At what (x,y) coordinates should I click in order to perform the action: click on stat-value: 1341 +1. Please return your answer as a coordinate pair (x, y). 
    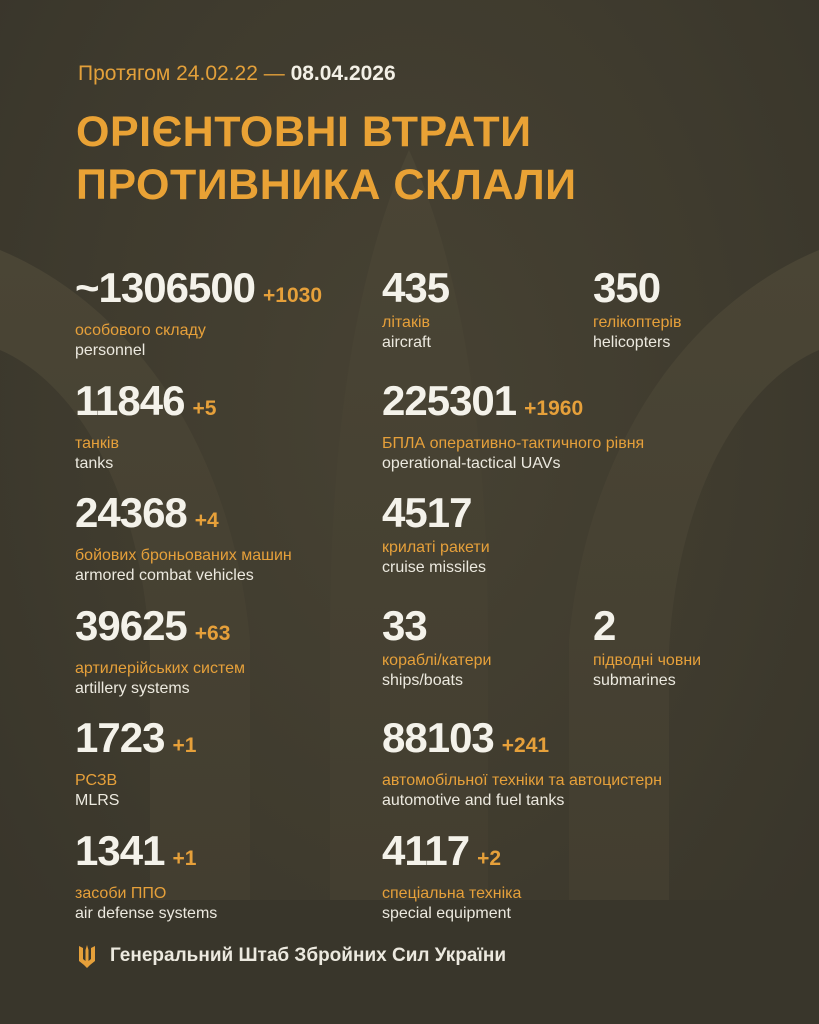
    Looking at the image, I should click on (146, 855).